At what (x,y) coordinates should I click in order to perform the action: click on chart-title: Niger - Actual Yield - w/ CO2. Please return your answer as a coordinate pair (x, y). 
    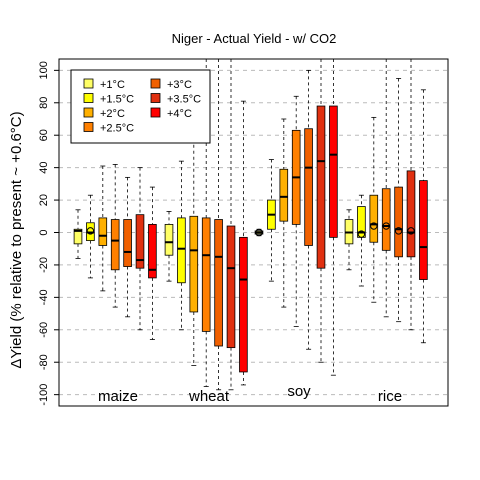
    Looking at the image, I should click on (254, 38).